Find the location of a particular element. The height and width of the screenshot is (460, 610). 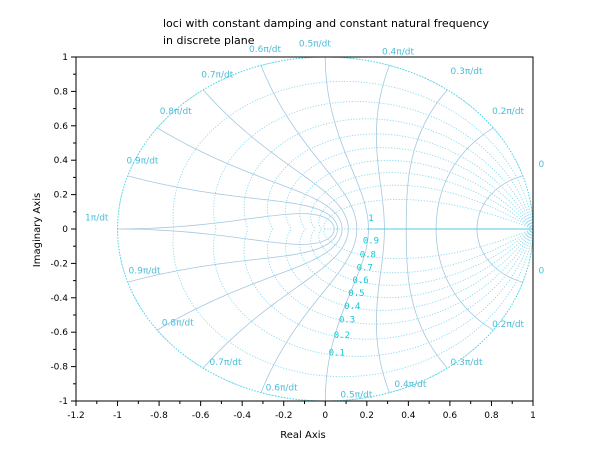

y-tick-label: 0.8 is located at coordinates (61, 92).